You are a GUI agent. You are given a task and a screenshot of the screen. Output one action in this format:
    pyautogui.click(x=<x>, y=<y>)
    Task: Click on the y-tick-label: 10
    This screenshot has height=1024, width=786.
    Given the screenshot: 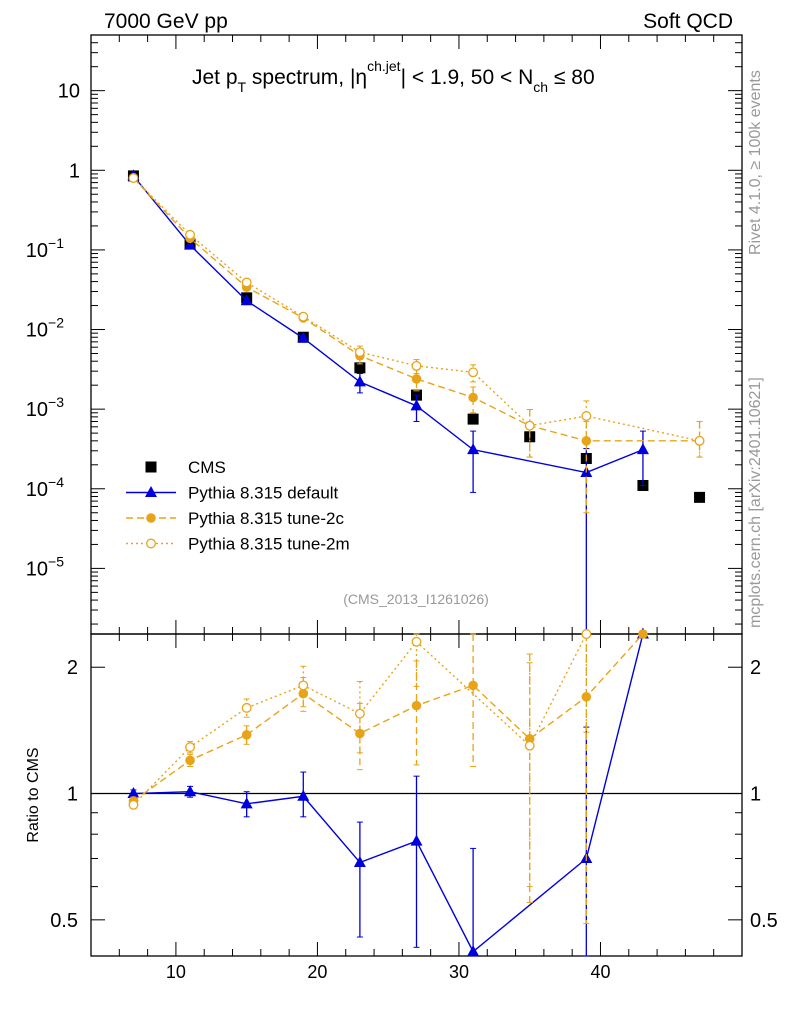 What is the action you would take?
    pyautogui.click(x=69, y=92)
    